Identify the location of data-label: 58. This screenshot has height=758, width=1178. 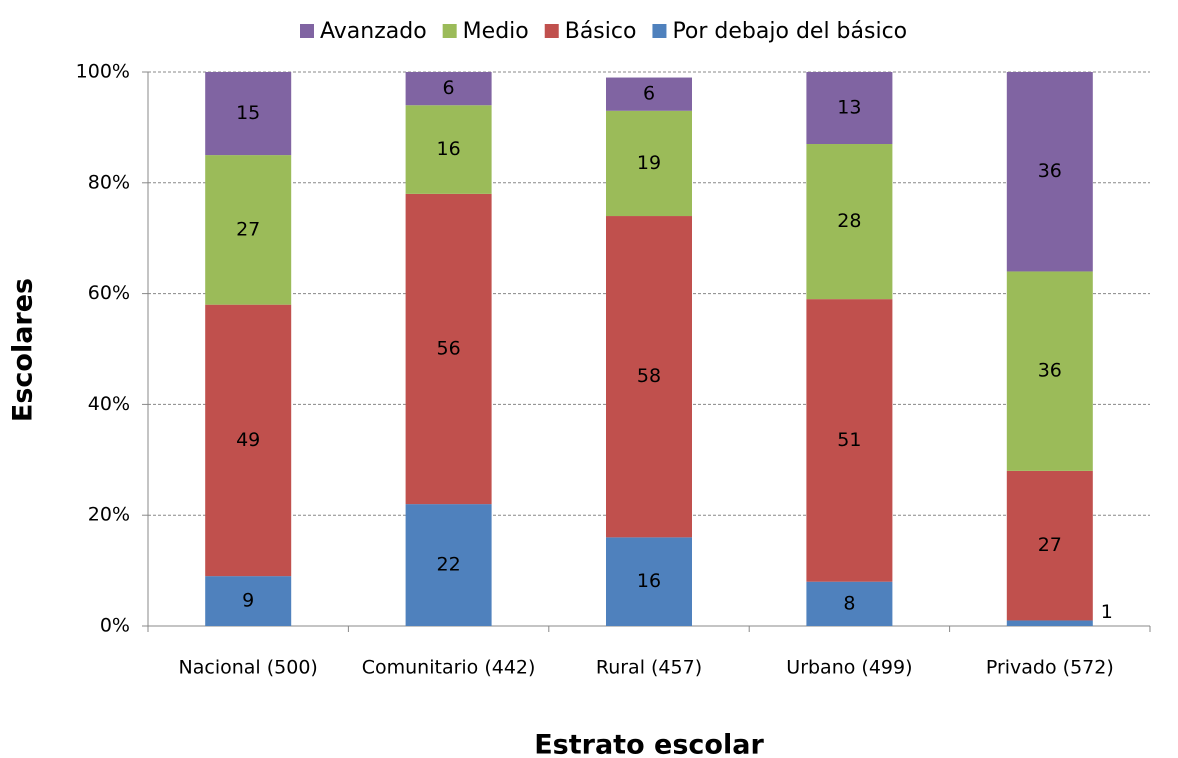
(649, 376).